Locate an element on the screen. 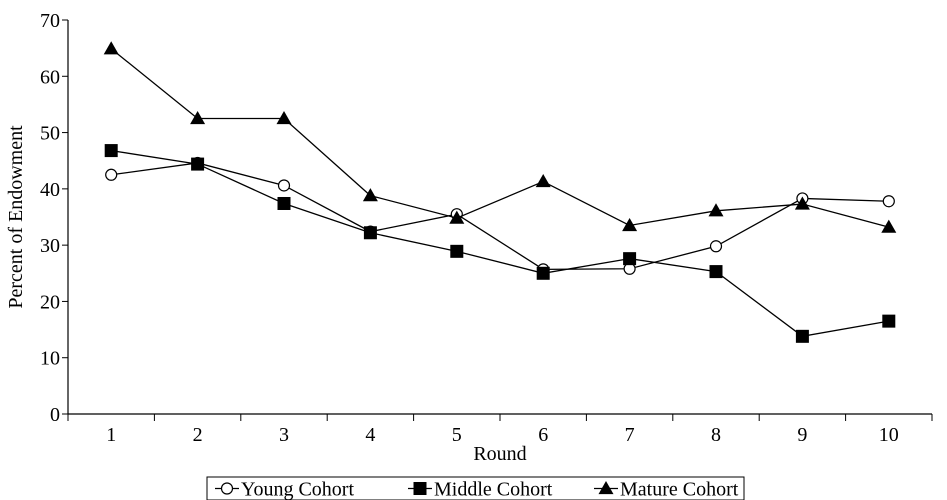 The height and width of the screenshot is (500, 947). x-tick-label: 9 is located at coordinates (802, 435).